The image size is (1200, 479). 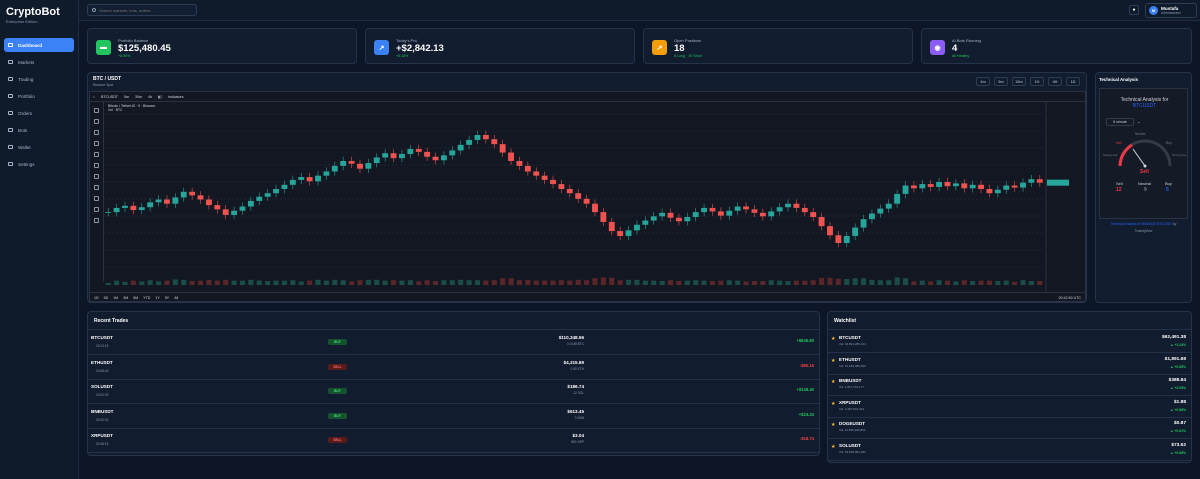 What do you see at coordinates (578, 393) in the screenshot?
I see `trade-qty: 12 SOL` at bounding box center [578, 393].